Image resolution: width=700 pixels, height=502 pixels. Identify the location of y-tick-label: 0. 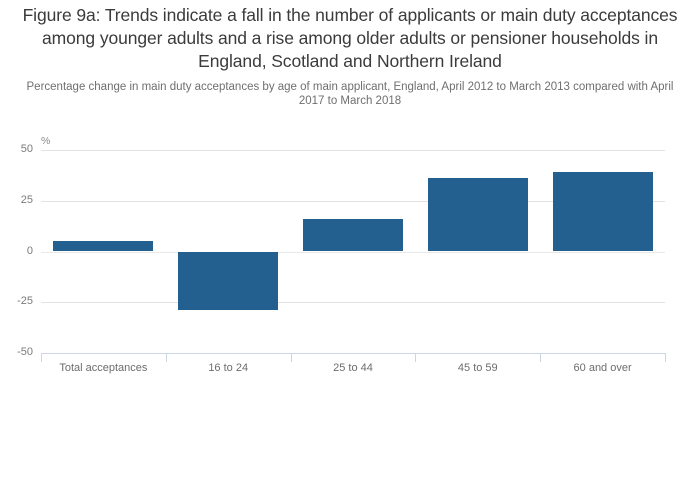
(29, 250).